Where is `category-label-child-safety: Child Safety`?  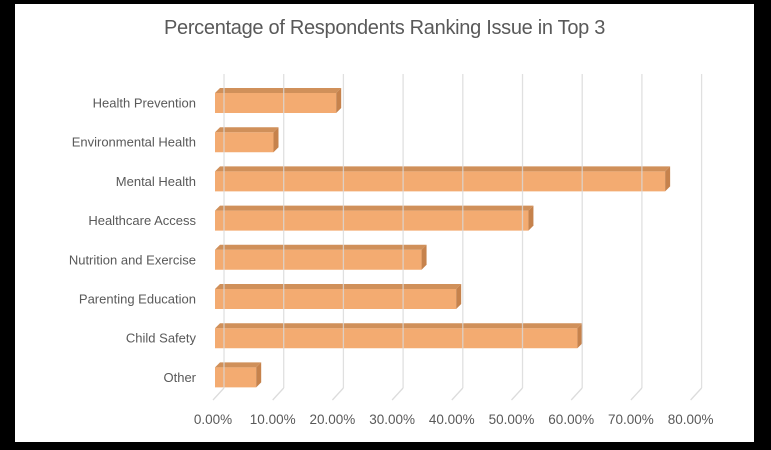
category-label-child-safety: Child Safety is located at coordinates (161, 338).